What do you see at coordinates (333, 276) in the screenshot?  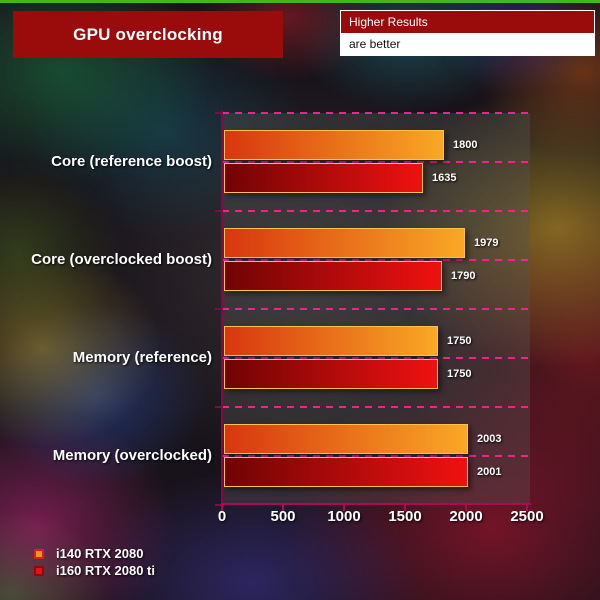 I see `bar-i160-rtx-2080-ti-core-overclocked-boost` at bounding box center [333, 276].